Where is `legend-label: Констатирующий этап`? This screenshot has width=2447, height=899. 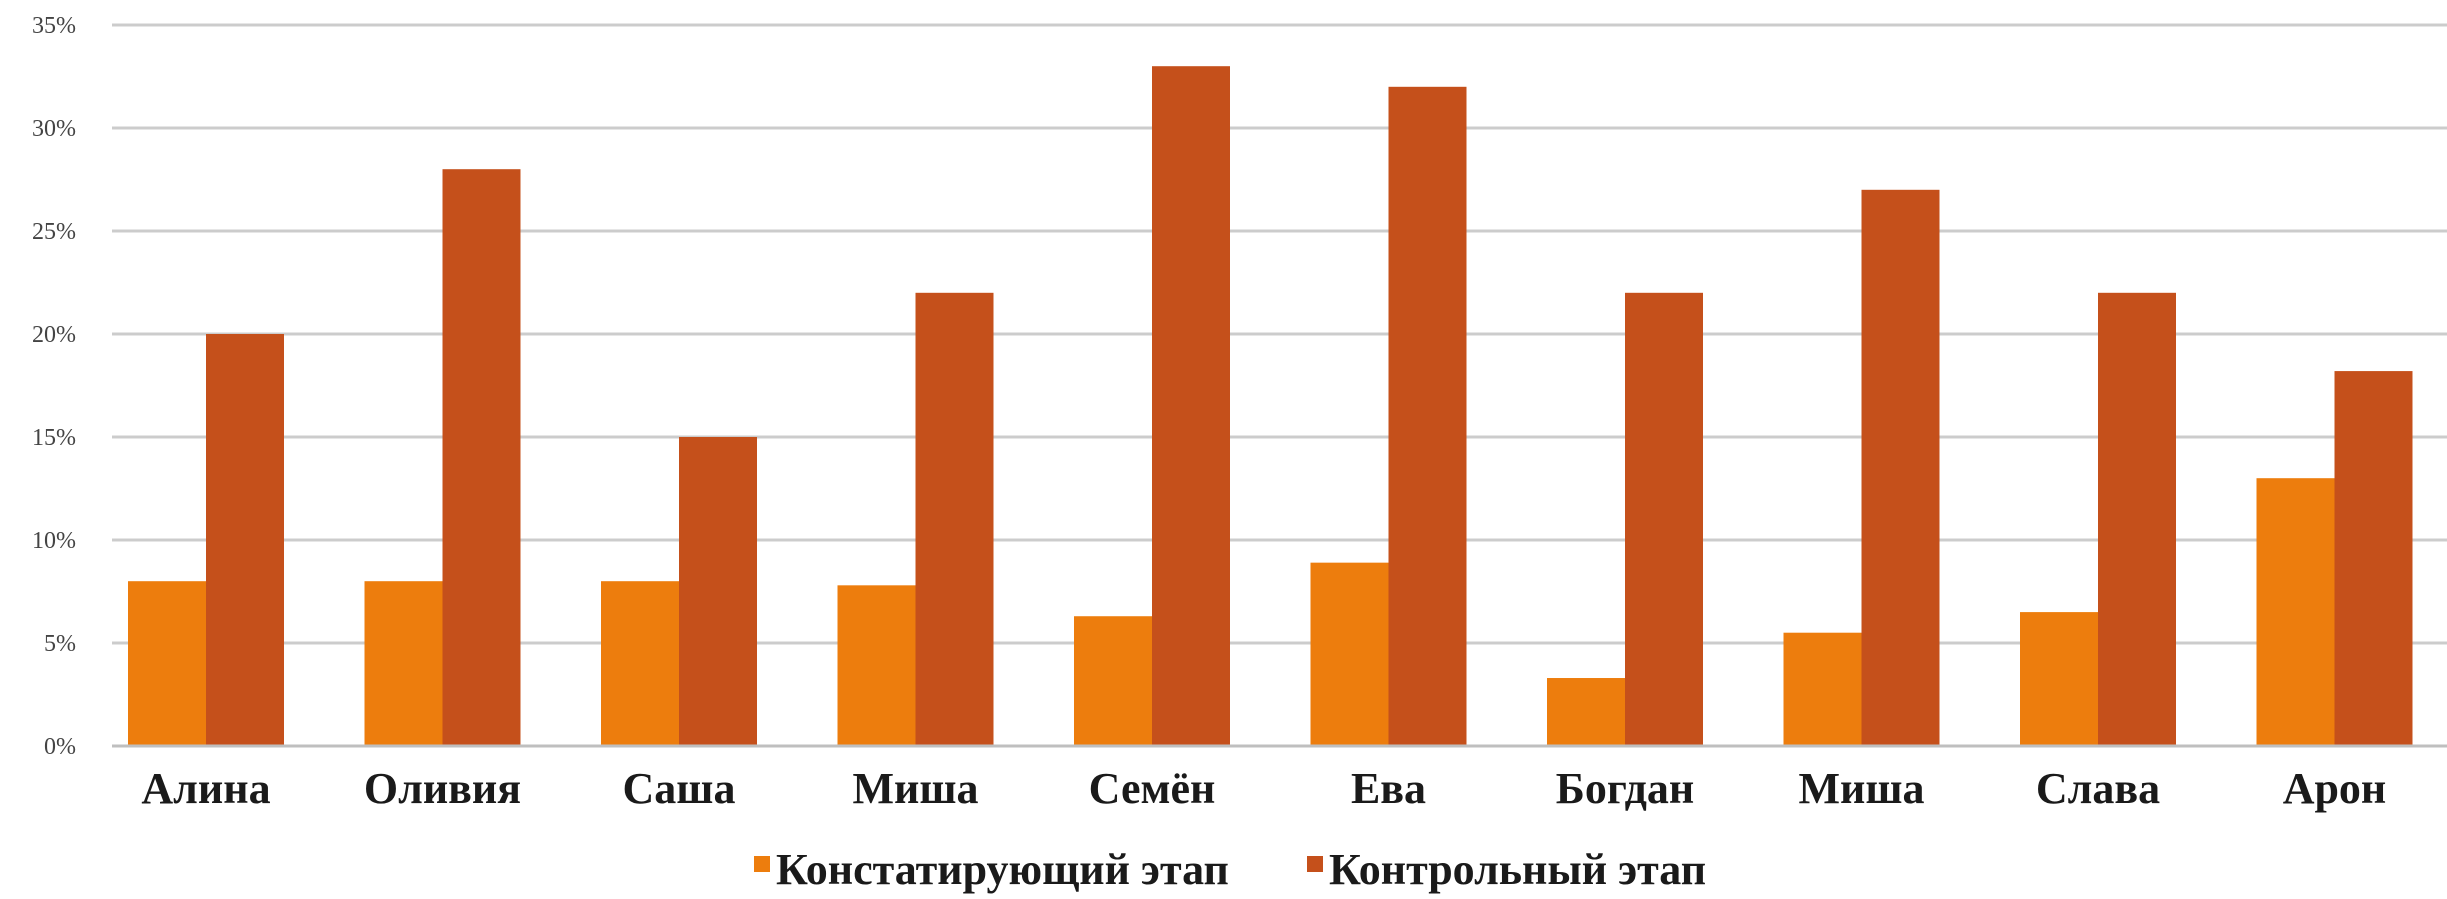
legend-label: Констатирующий этап is located at coordinates (1002, 869).